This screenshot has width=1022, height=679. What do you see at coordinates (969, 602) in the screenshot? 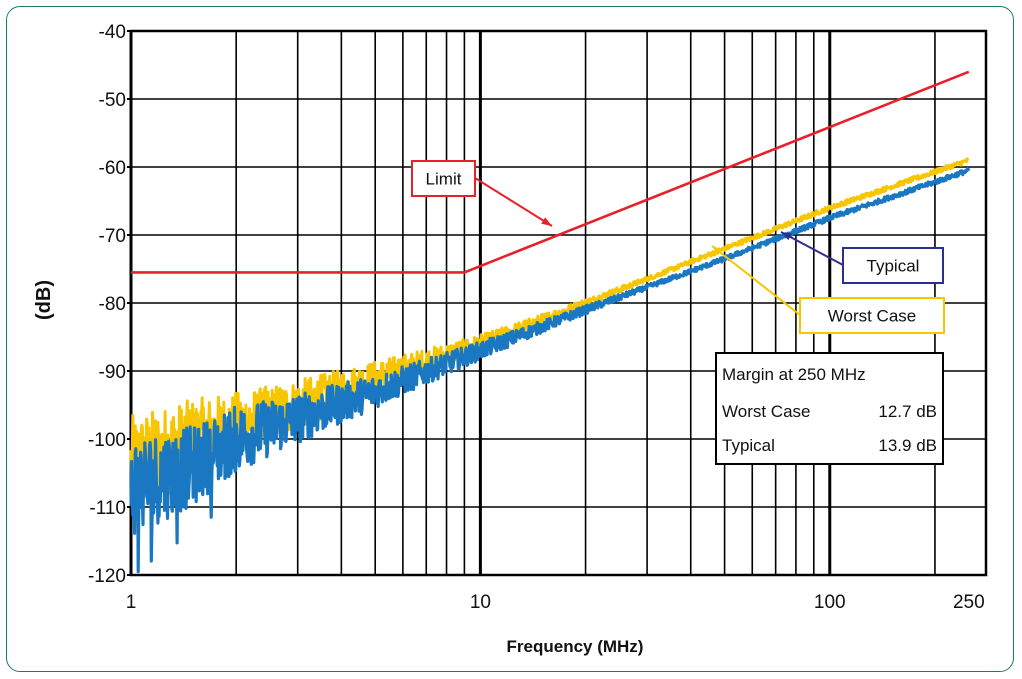
I see `x-tick-label: 250` at bounding box center [969, 602].